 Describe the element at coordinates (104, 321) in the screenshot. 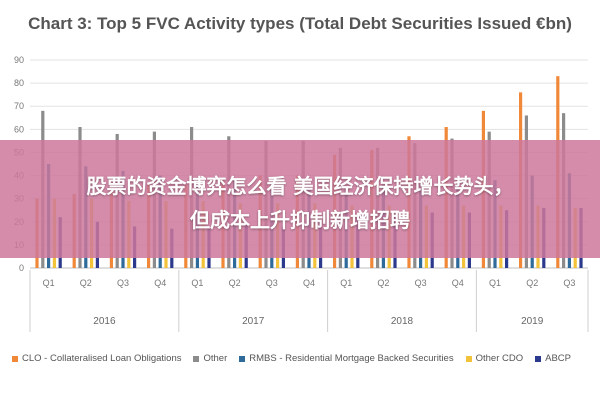

I see `year-label: 2016` at that location.